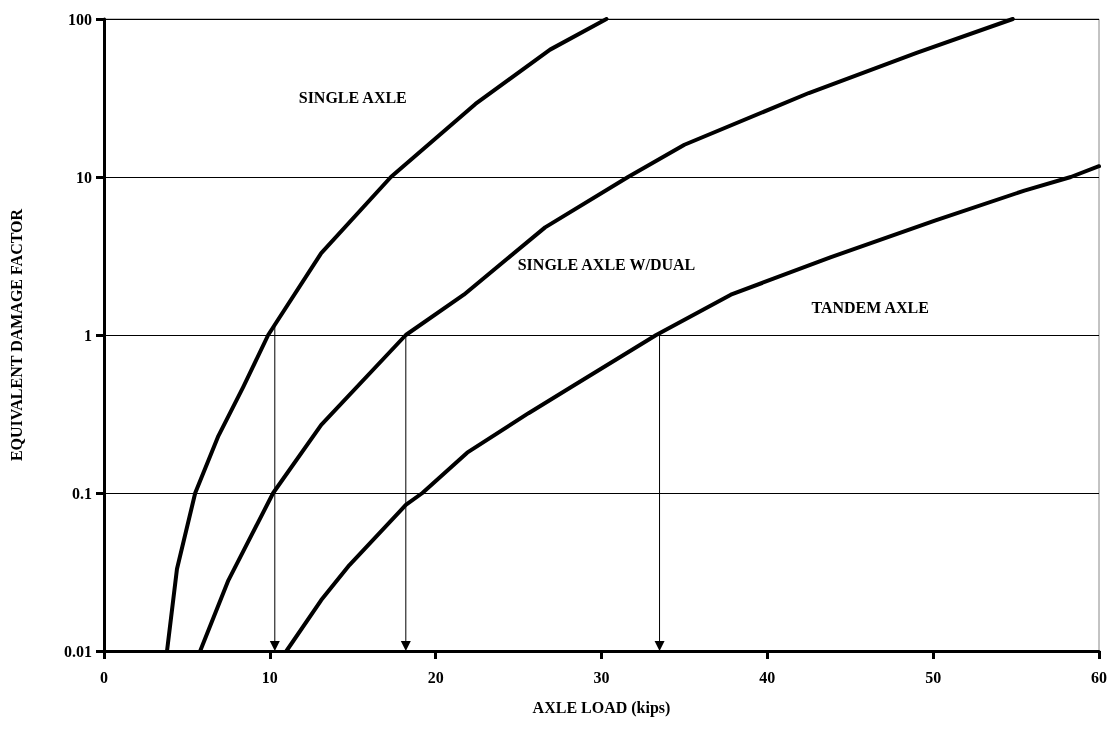 The width and height of the screenshot is (1118, 741). I want to click on x-axis-title: AXLE LOAD (kips), so click(601, 707).